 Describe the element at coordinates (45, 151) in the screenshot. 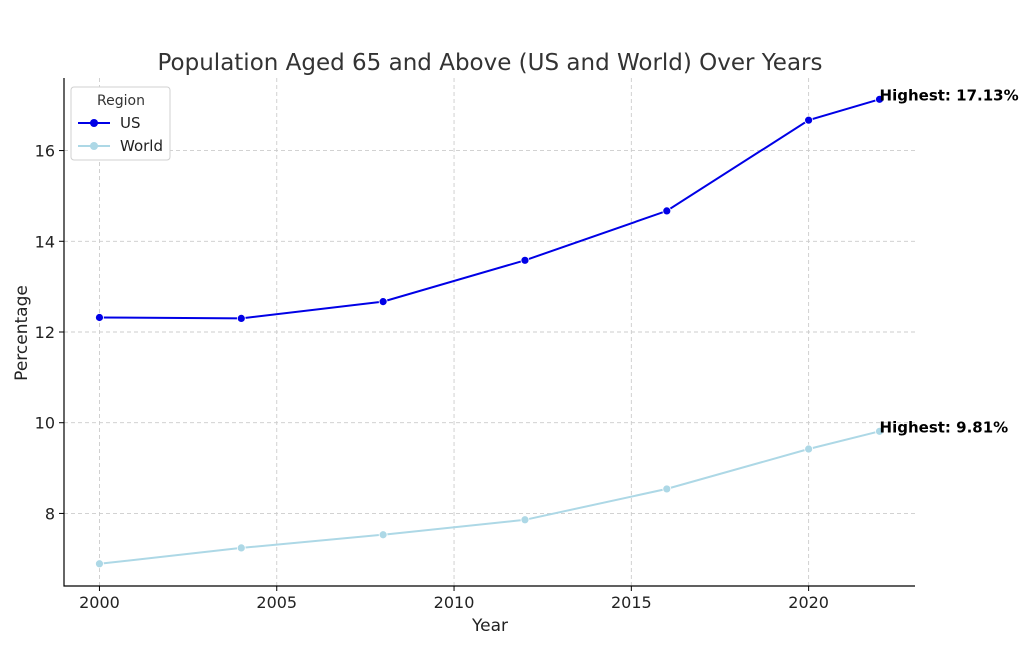

I see `y-tick-label: 16` at that location.